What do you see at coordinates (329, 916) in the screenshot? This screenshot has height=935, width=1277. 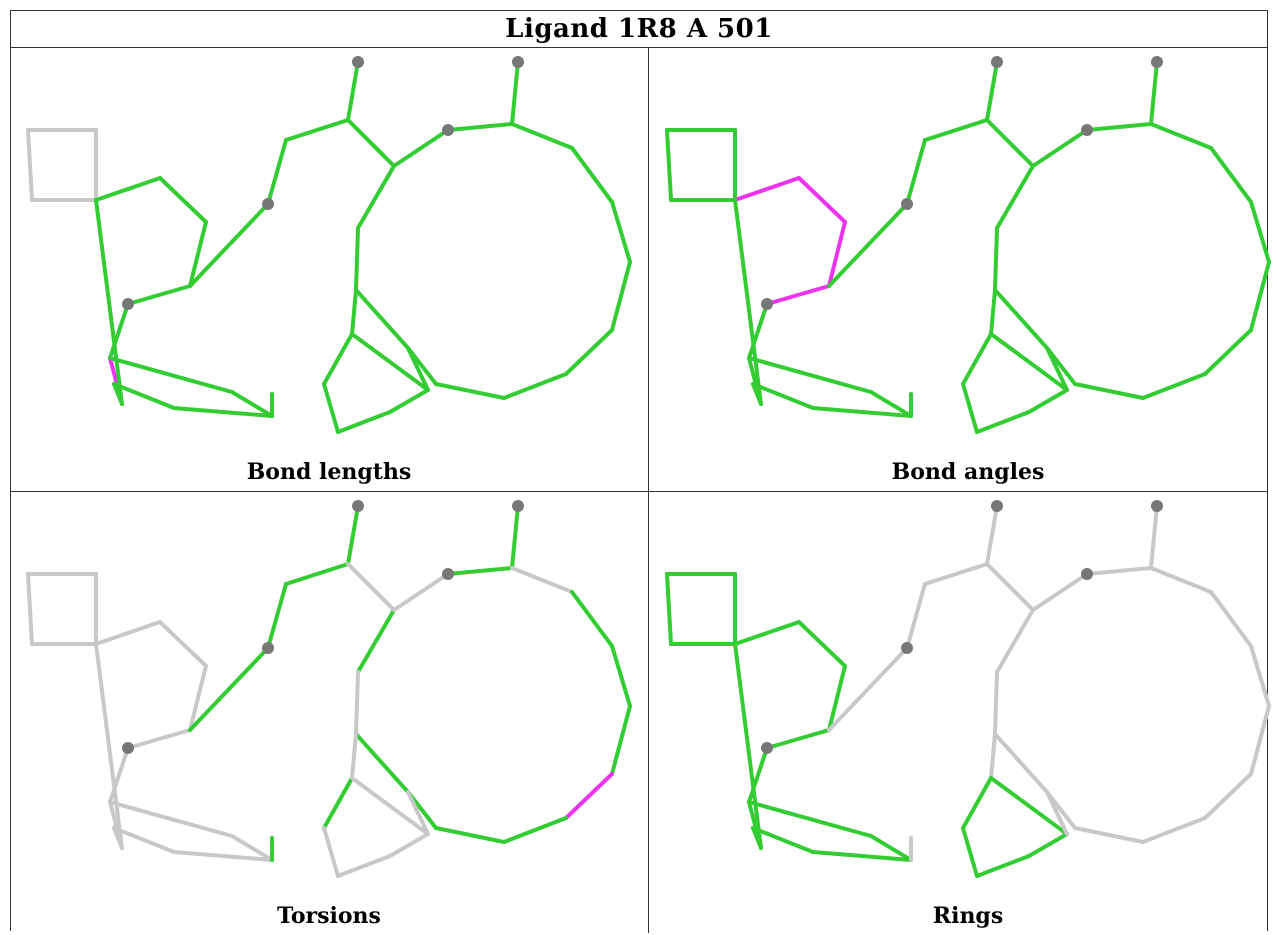 I see `panel-caption: Torsions` at bounding box center [329, 916].